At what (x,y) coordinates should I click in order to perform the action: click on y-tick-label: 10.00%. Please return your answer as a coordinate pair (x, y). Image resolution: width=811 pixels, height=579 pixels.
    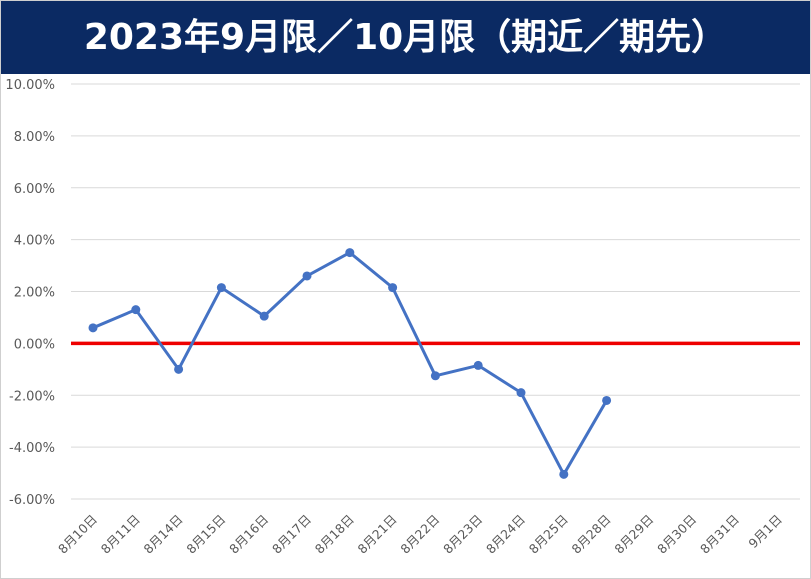
    Looking at the image, I should click on (30, 85).